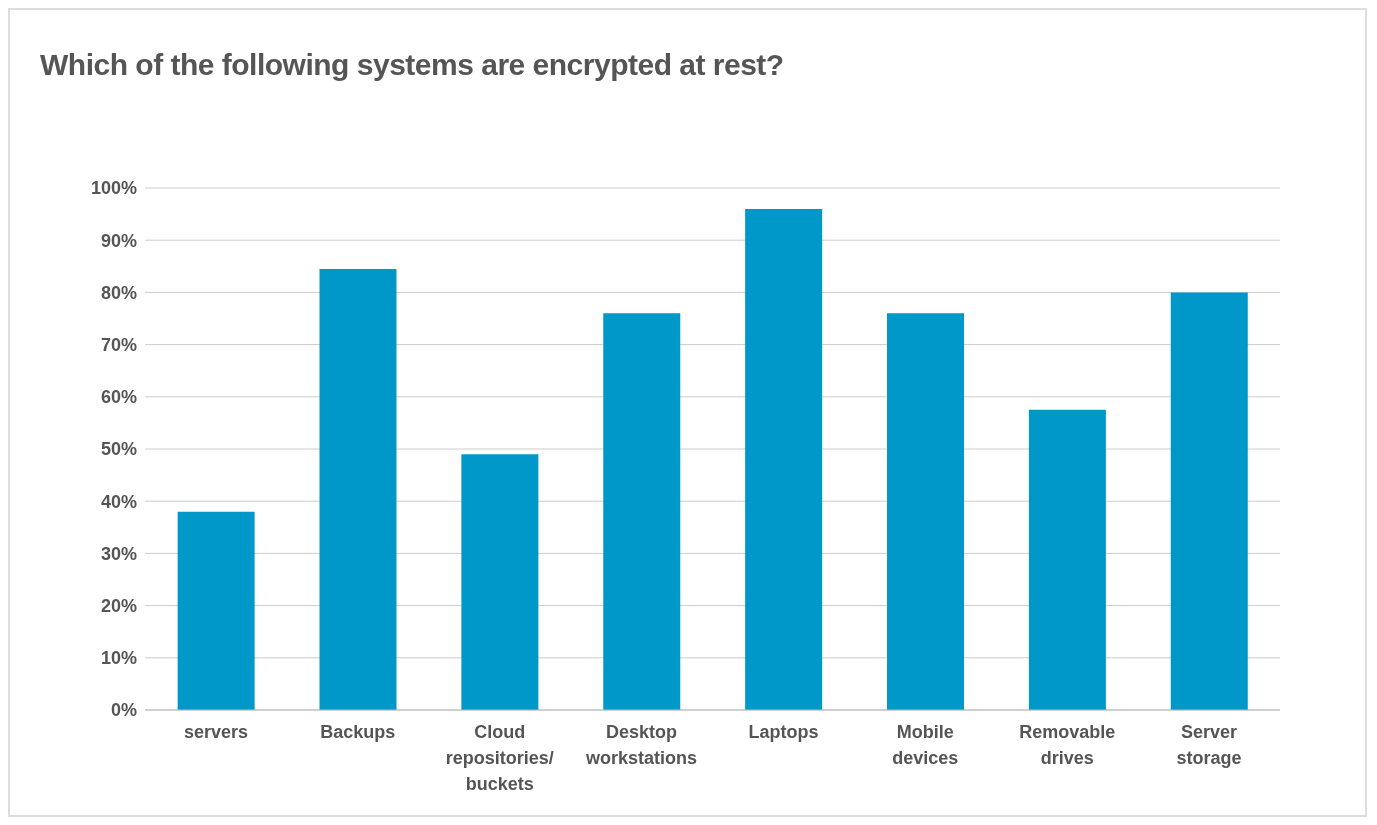 The height and width of the screenshot is (825, 1377). What do you see at coordinates (412, 65) in the screenshot?
I see `chart-title: Which of the following systems are encrypted at rest?` at bounding box center [412, 65].